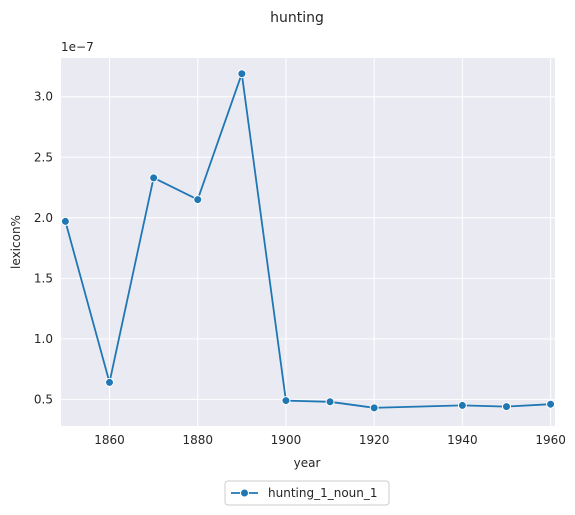 Image resolution: width=575 pixels, height=515 pixels. I want to click on x-tick-label: 1880, so click(197, 440).